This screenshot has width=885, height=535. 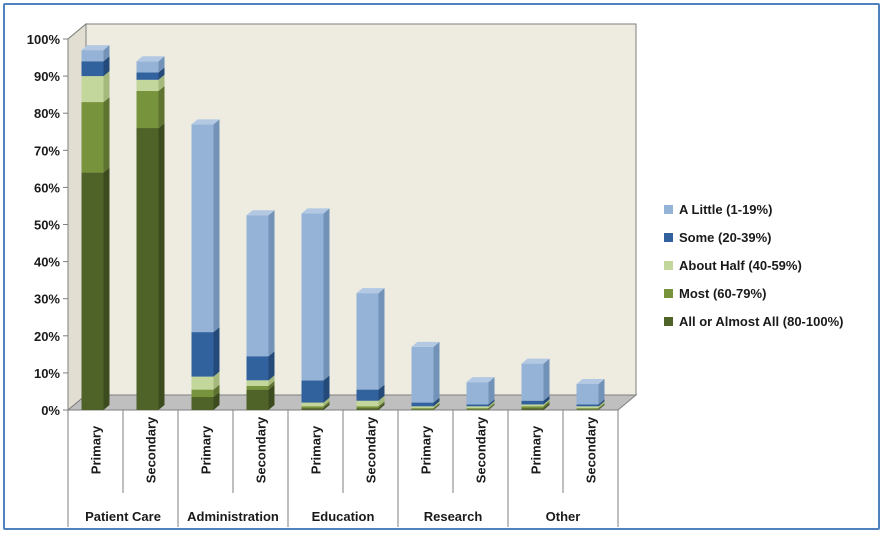 What do you see at coordinates (47, 299) in the screenshot?
I see `y-tick-label: 30%` at bounding box center [47, 299].